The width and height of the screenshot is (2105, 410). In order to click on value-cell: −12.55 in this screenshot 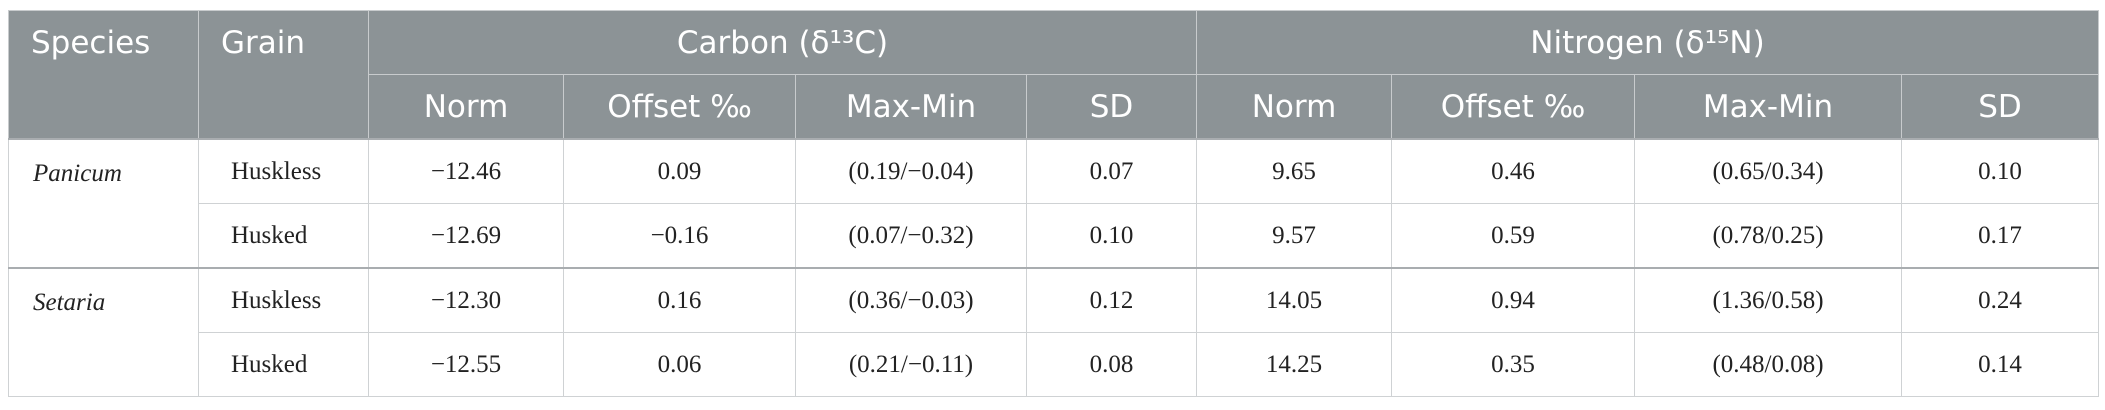, I will do `click(466, 364)`.